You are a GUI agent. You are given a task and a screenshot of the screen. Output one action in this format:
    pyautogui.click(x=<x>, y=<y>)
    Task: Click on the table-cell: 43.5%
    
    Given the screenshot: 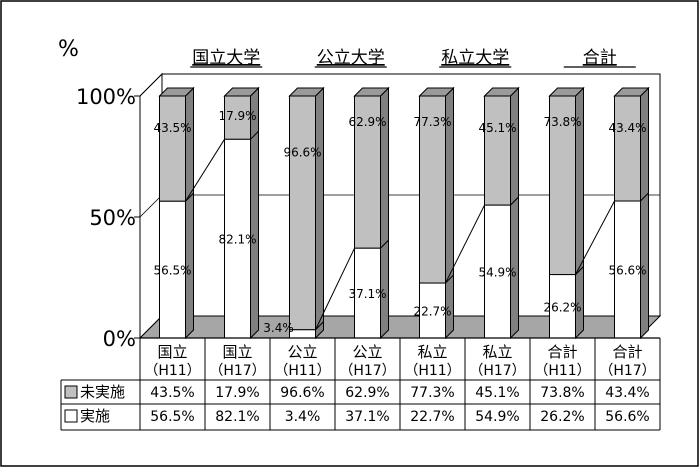 What is the action you would take?
    pyautogui.click(x=172, y=393)
    